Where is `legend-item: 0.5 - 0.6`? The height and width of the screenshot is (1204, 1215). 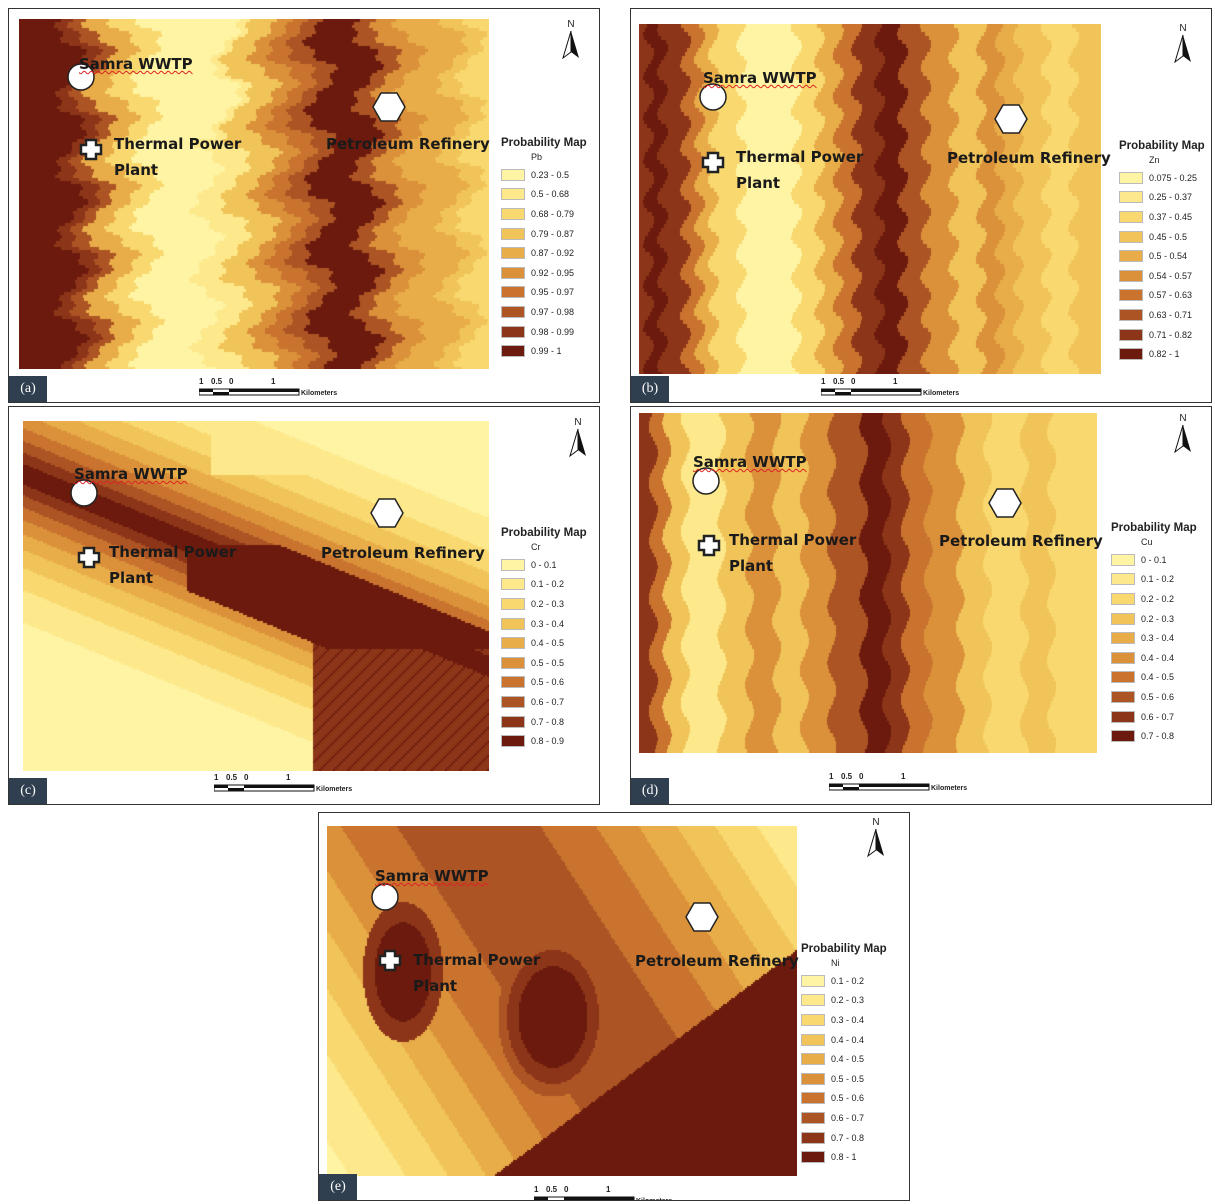
legend-item: 0.5 - 0.6 is located at coordinates (1161, 697).